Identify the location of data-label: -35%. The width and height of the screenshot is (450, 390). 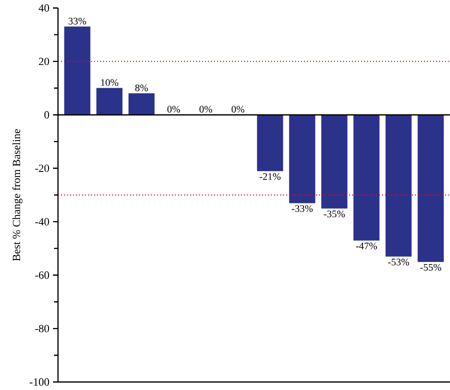
(334, 214).